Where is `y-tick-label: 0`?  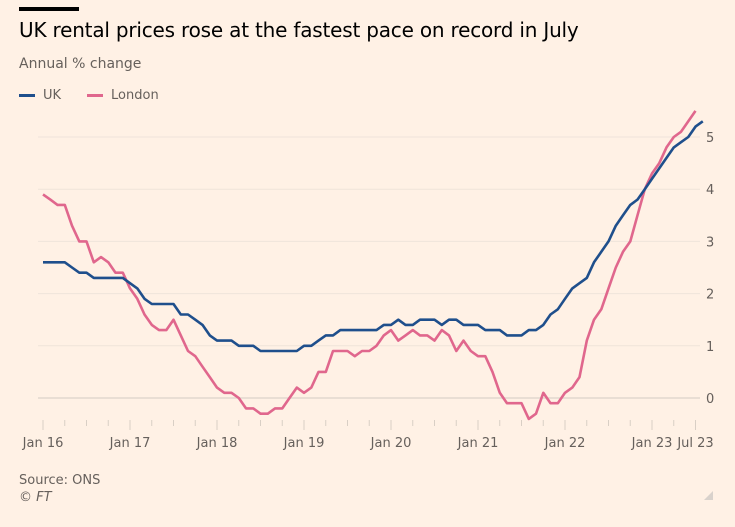
y-tick-label: 0 is located at coordinates (710, 399).